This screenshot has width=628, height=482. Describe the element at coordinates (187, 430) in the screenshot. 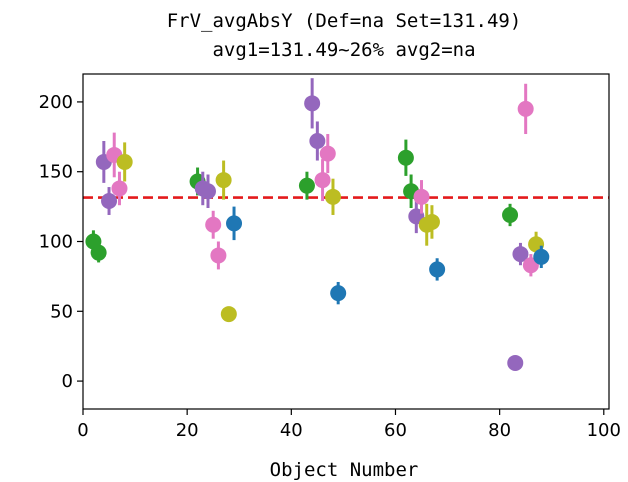

I see `x-tick-label: 20` at that location.